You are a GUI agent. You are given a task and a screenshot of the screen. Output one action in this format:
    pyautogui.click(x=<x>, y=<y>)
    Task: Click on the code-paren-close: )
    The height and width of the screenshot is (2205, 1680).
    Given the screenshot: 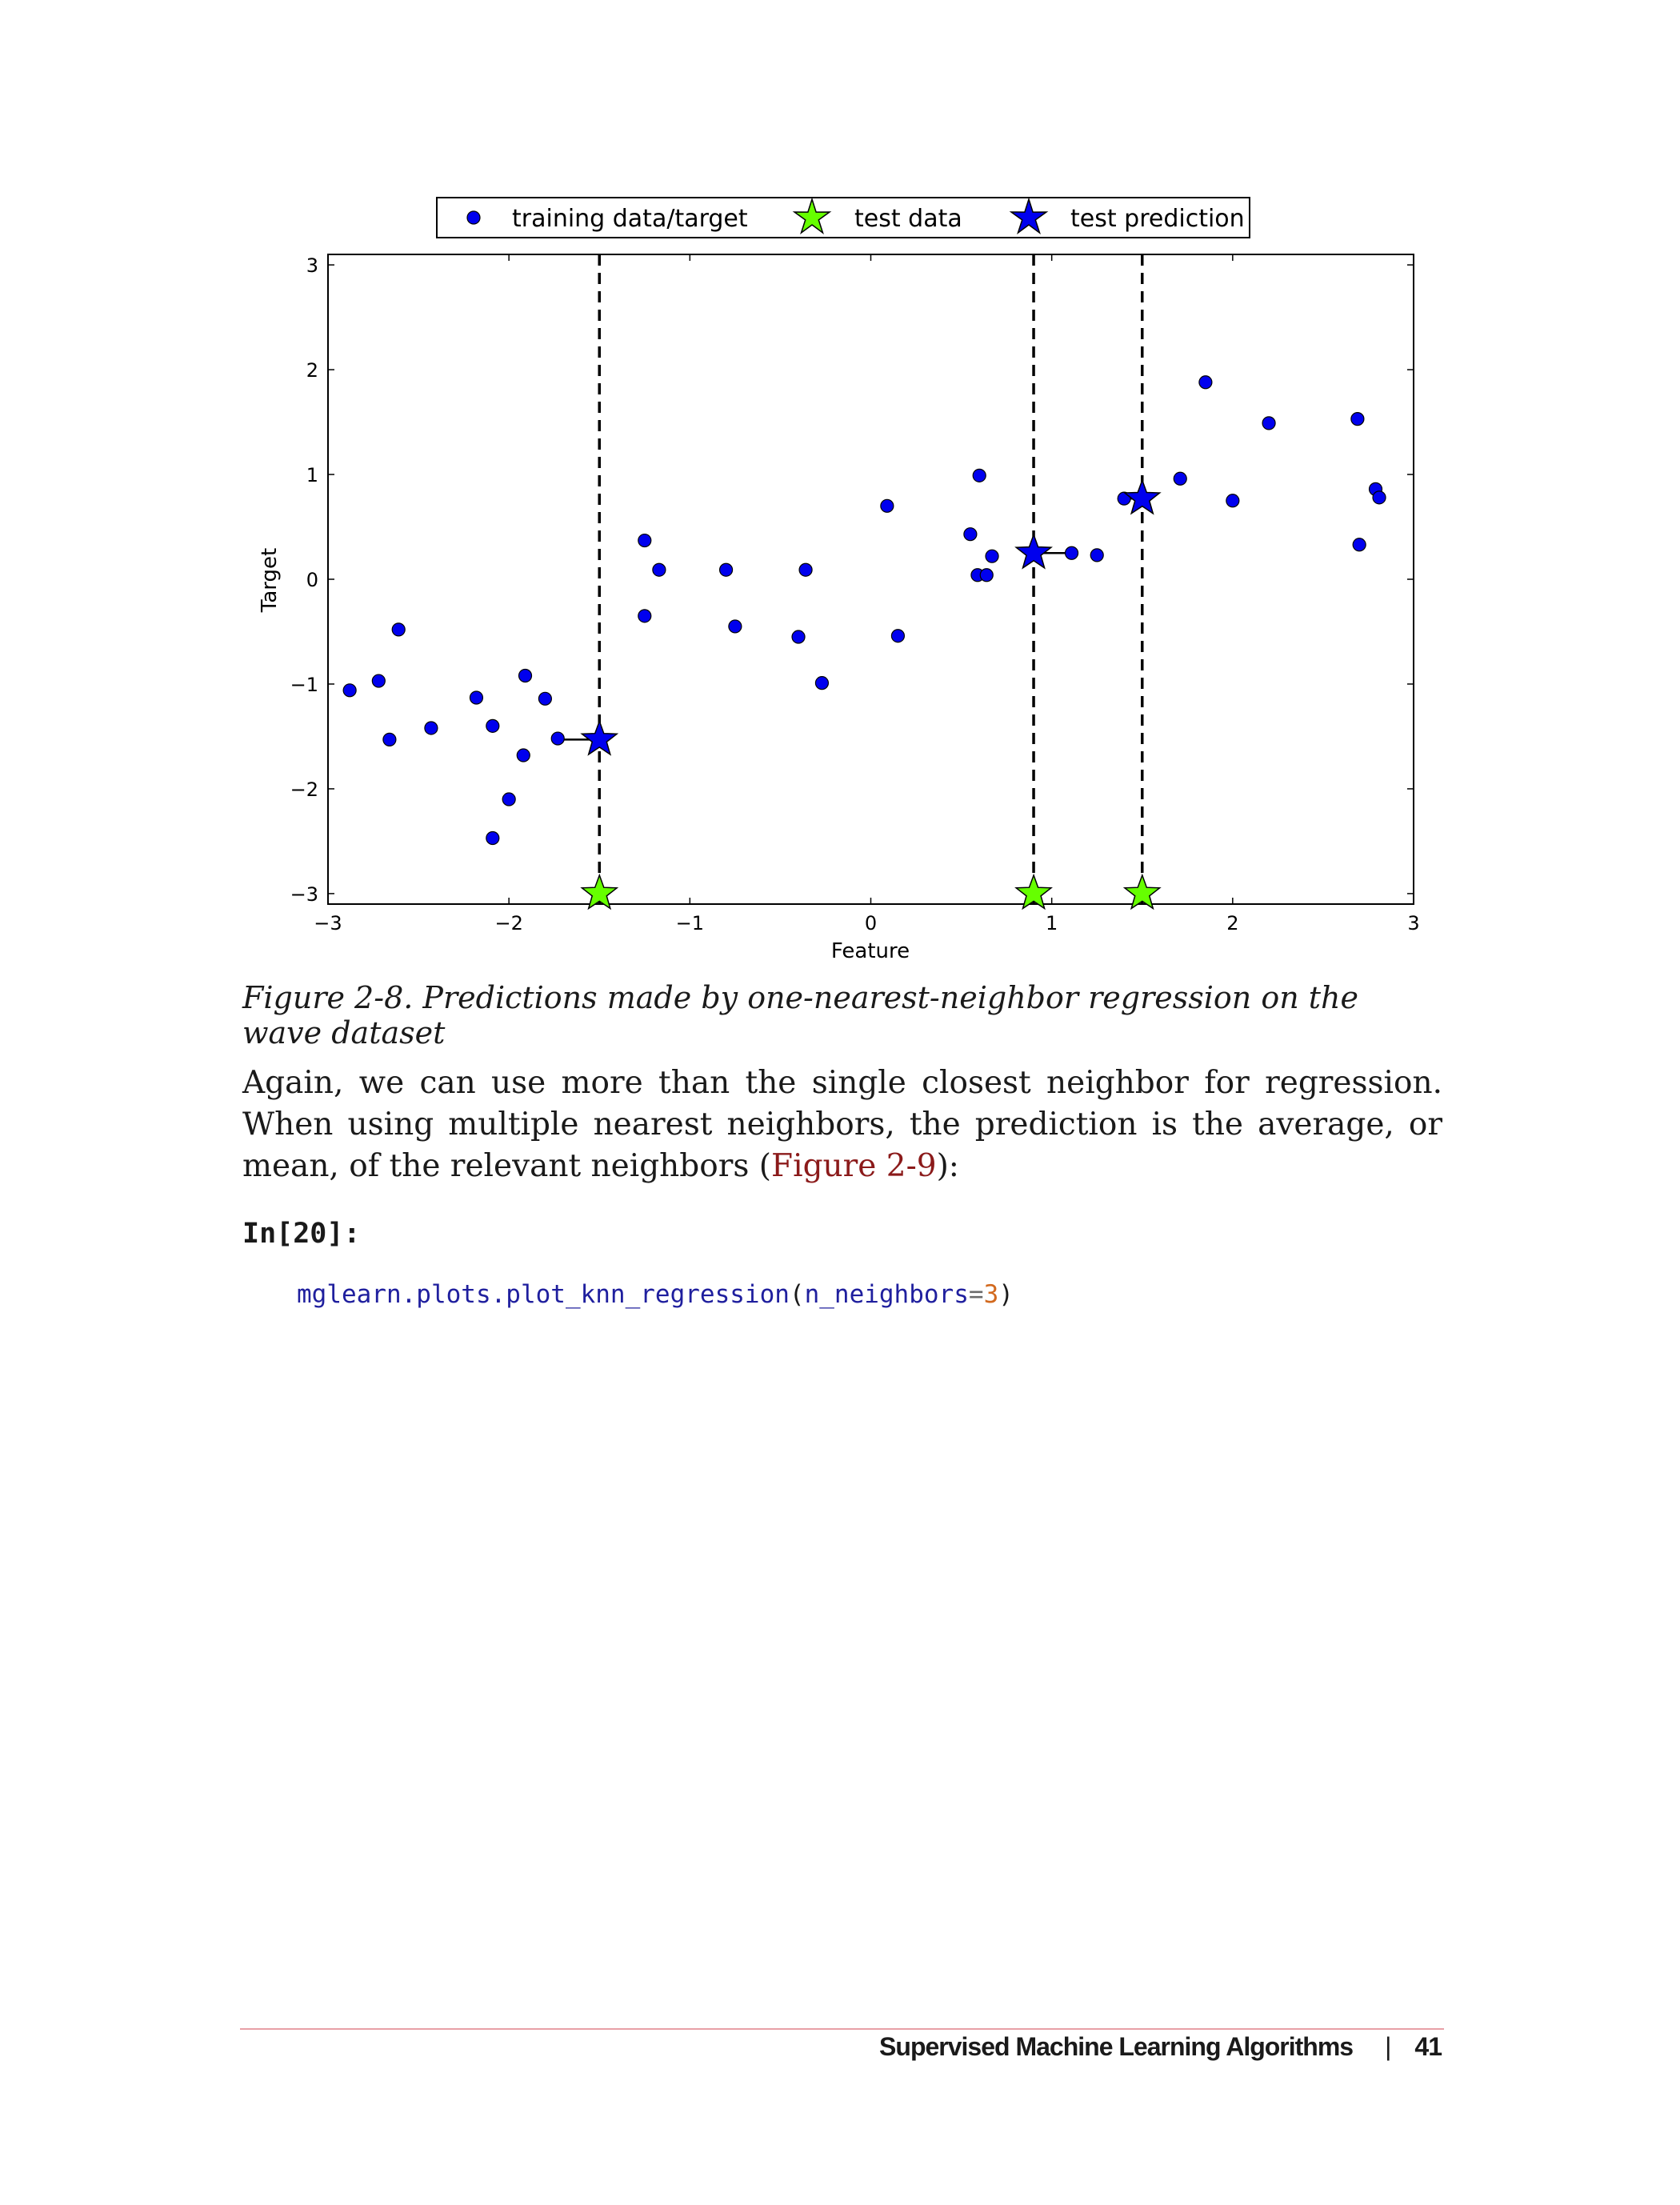 What is the action you would take?
    pyautogui.click(x=1006, y=1294)
    